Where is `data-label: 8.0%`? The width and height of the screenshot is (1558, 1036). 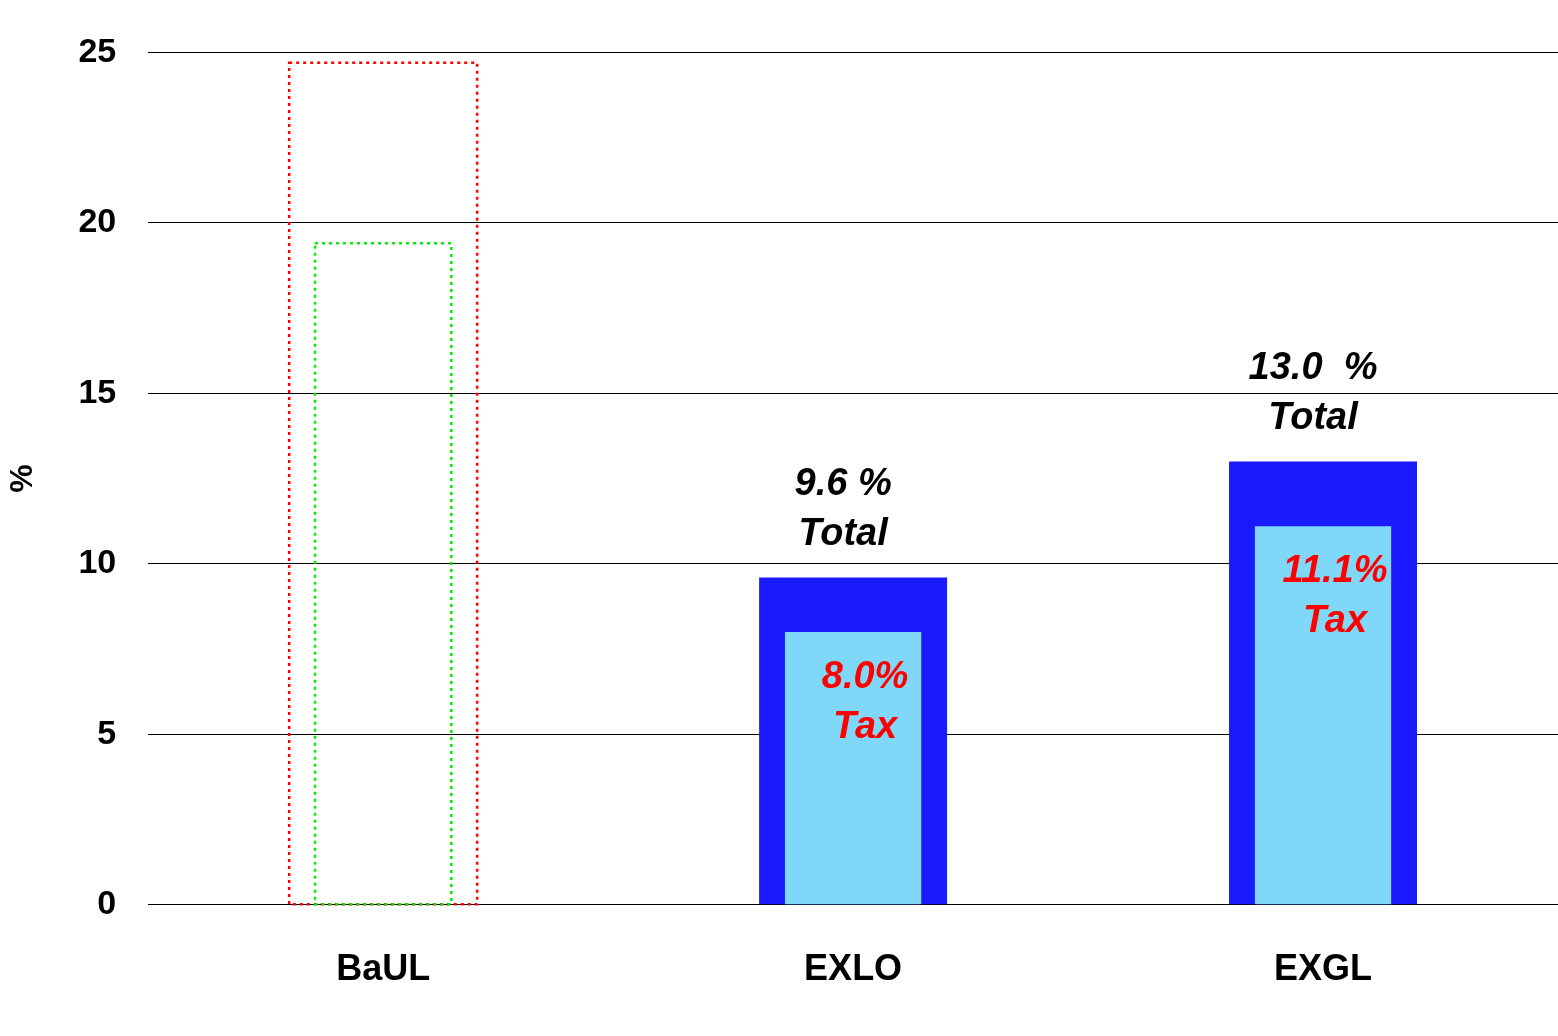
data-label: 8.0% is located at coordinates (865, 674).